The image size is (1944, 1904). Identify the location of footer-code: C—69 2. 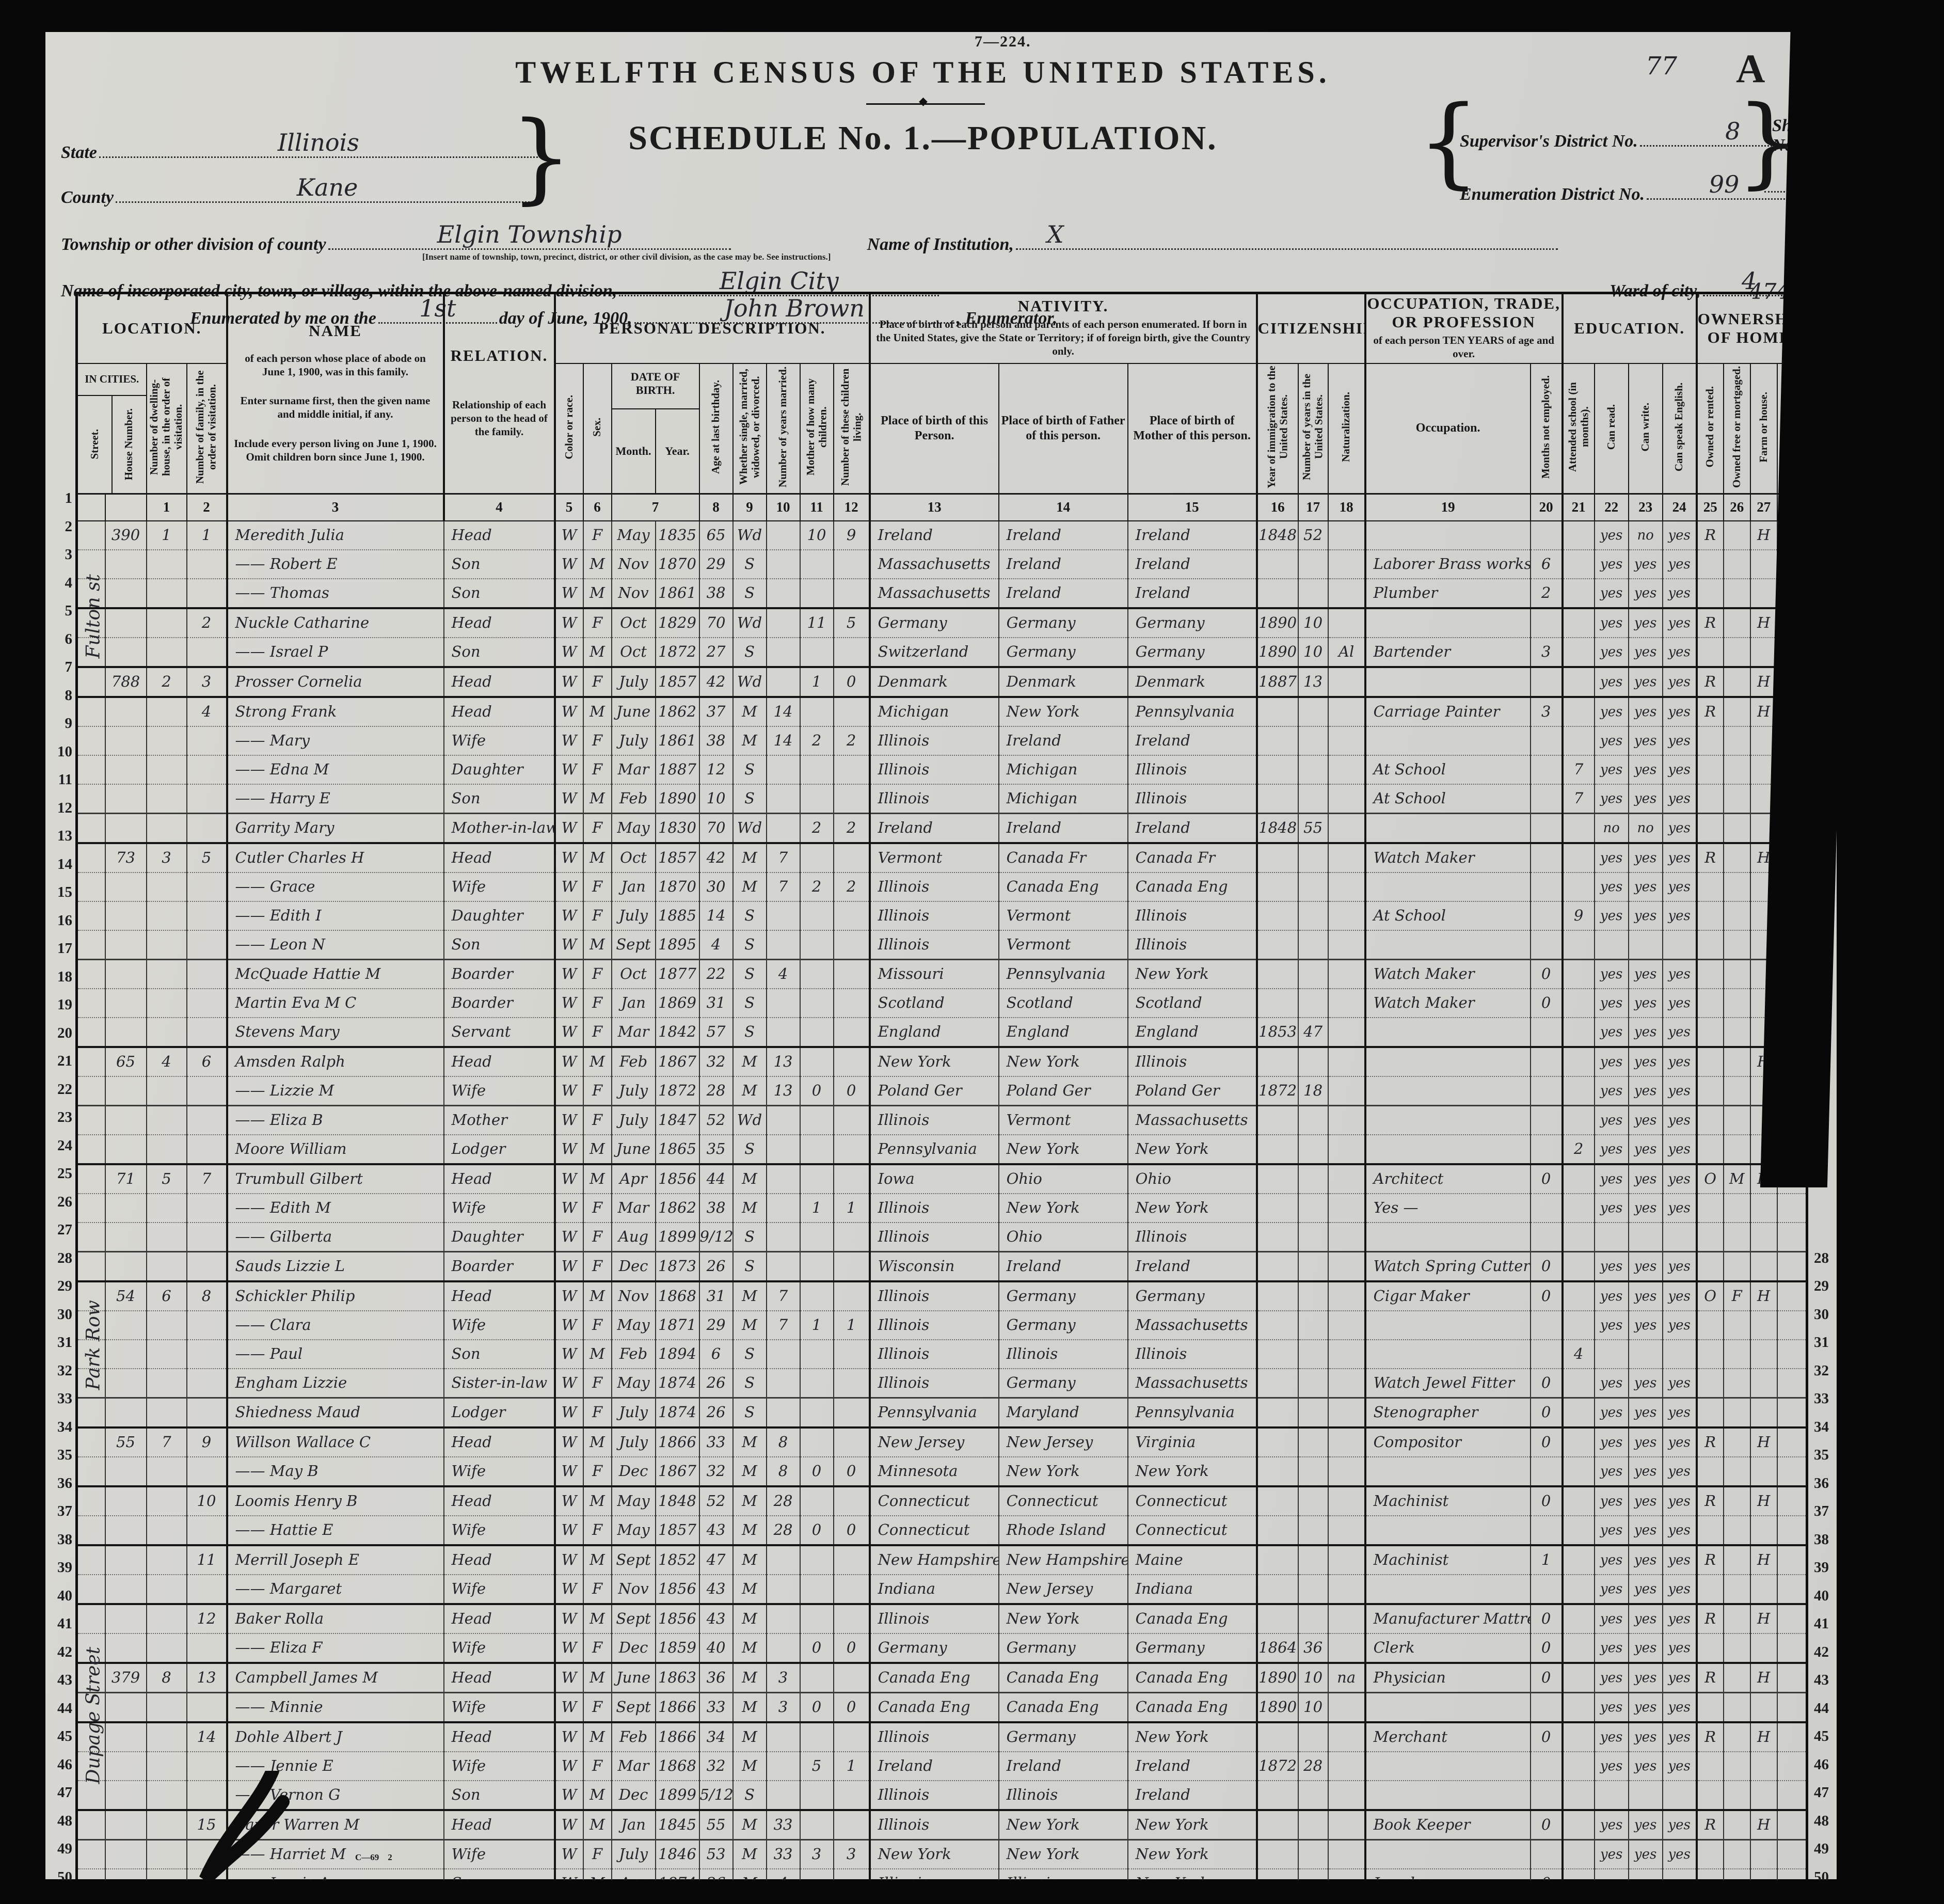
(373, 1857).